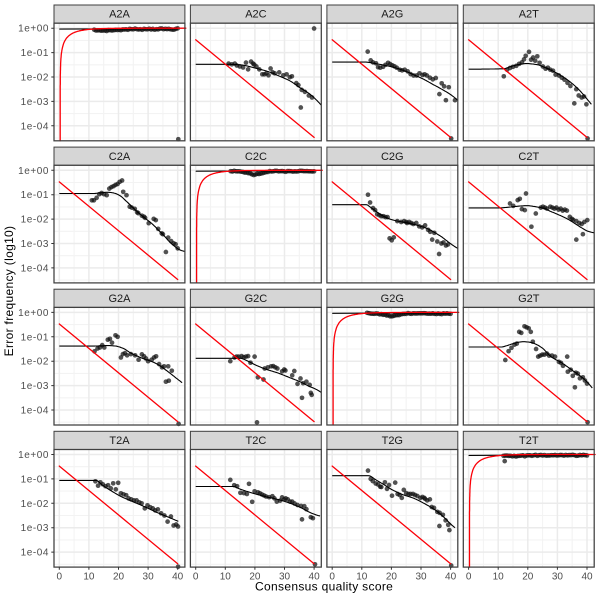 This screenshot has height=605, width=600. What do you see at coordinates (119, 15) in the screenshot?
I see `svg-text: A2A` at bounding box center [119, 15].